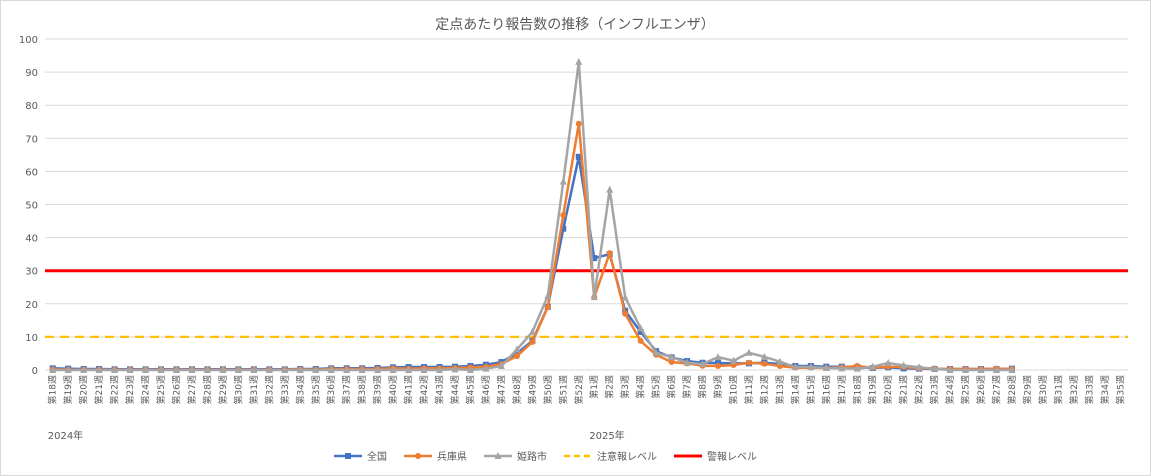  I want to click on x-tick-label: 第7週, so click(687, 387).